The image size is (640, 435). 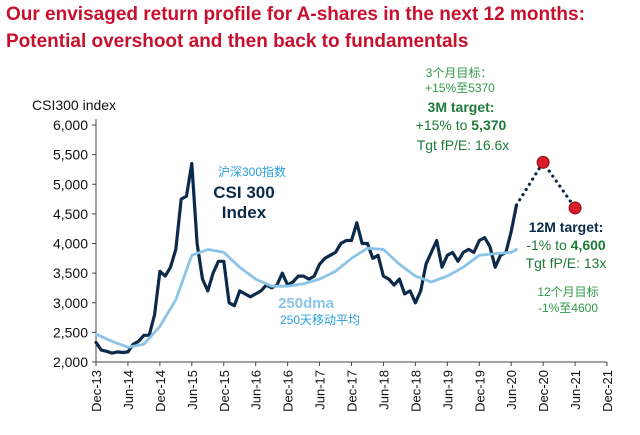 I want to click on y-tick-label: 3,000, so click(x=70, y=303).